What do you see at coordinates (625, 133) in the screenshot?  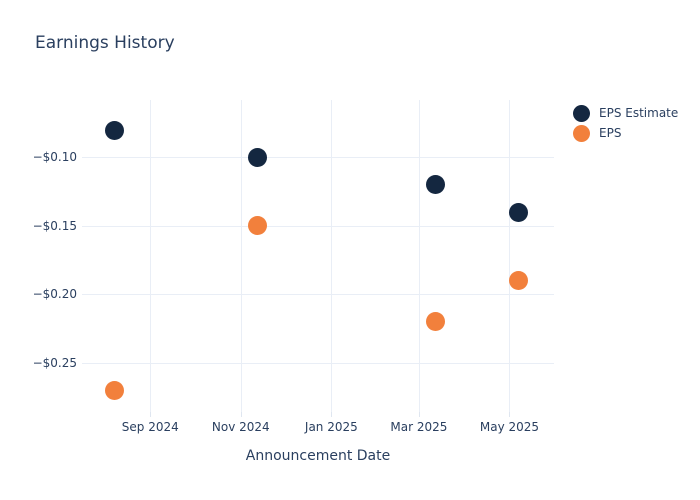 I see `legend-item-eps: EPS` at bounding box center [625, 133].